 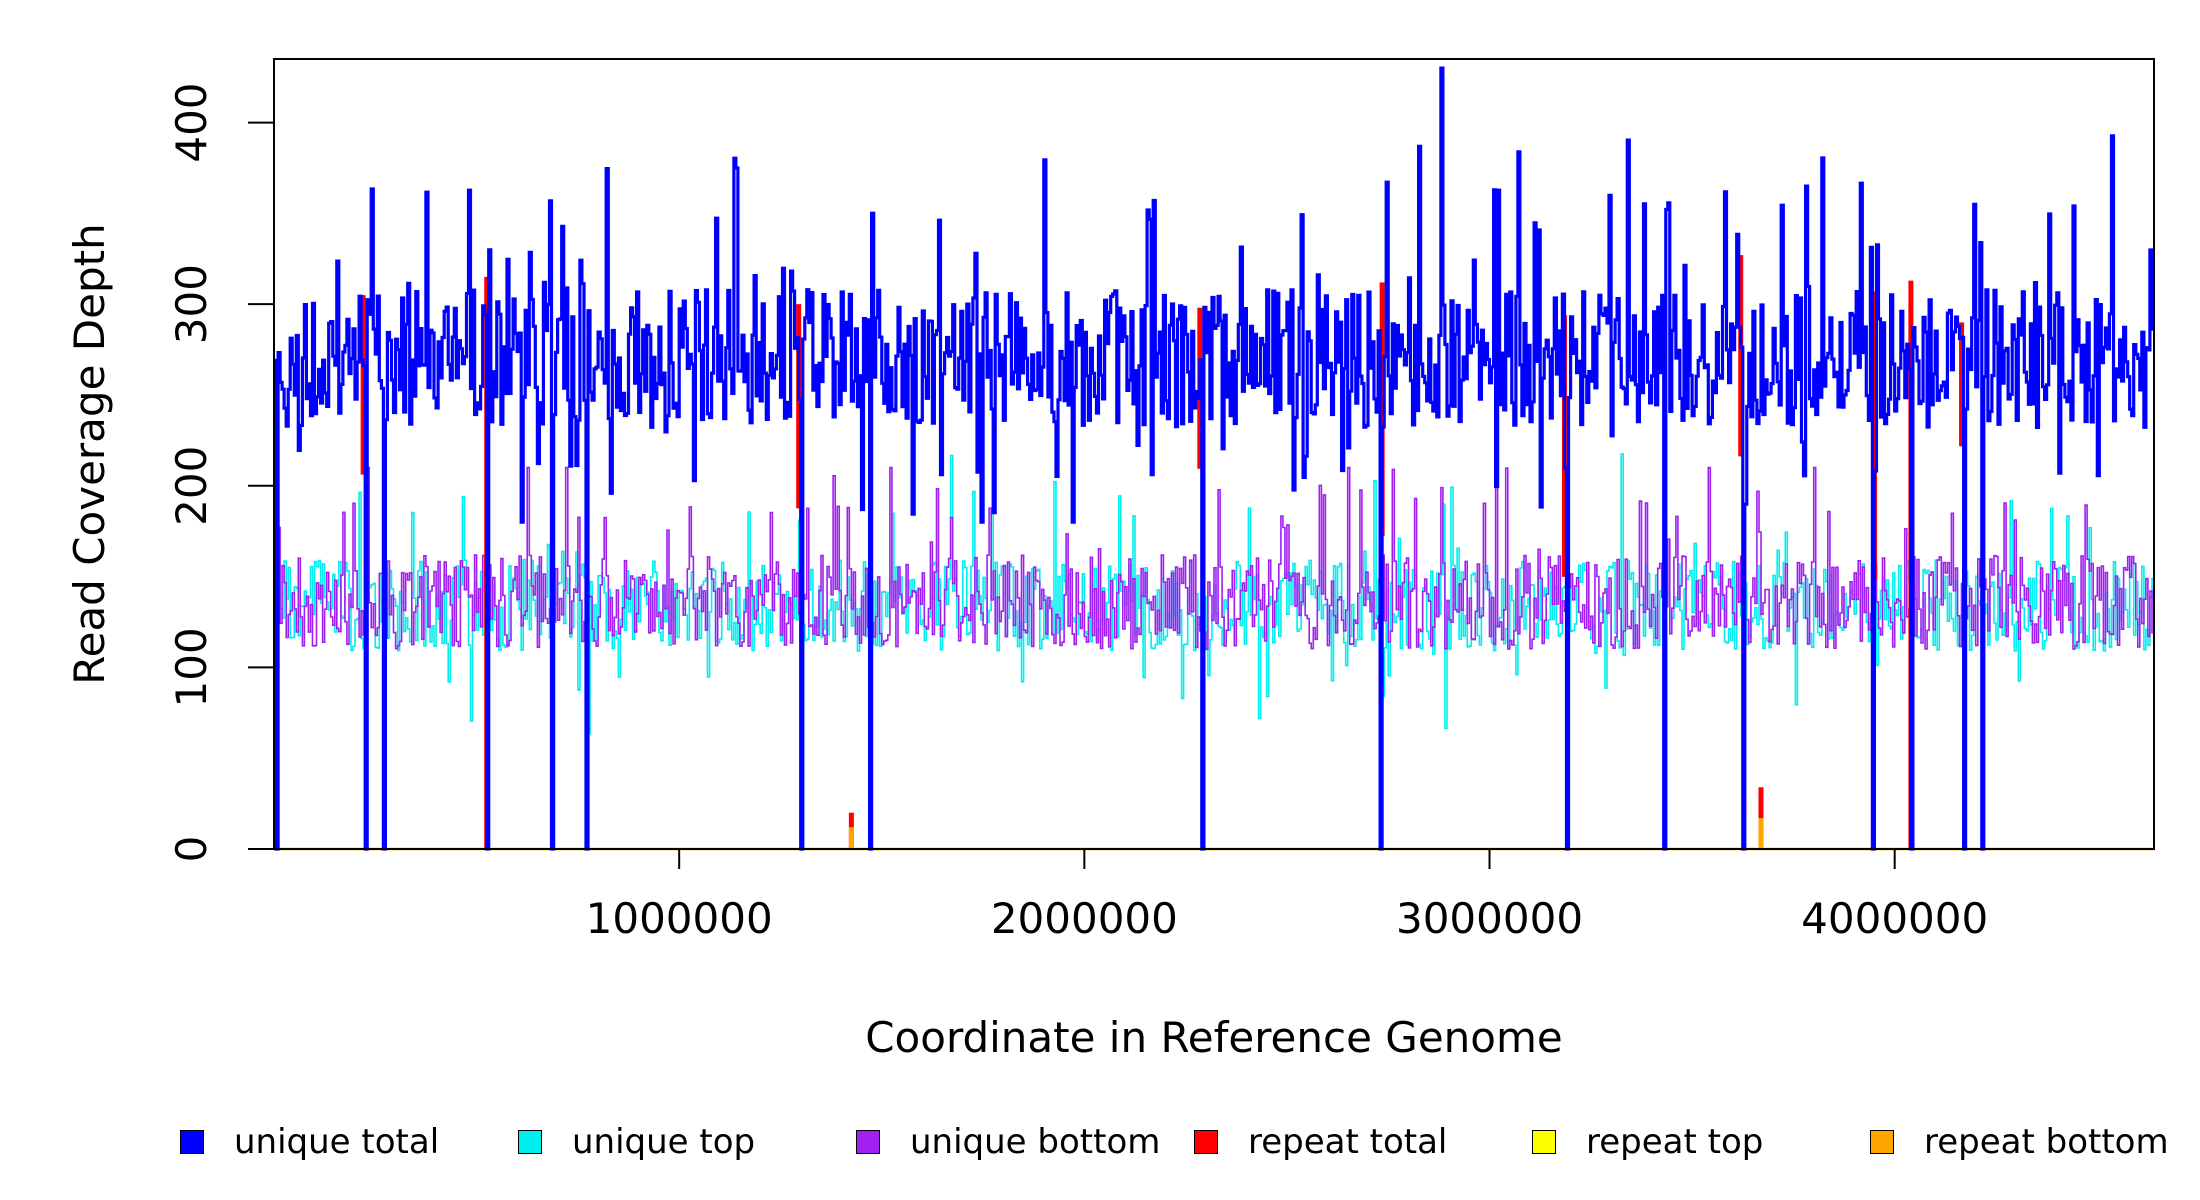 I want to click on legend-swatch-repeat-bottom, so click(x=1882, y=1142).